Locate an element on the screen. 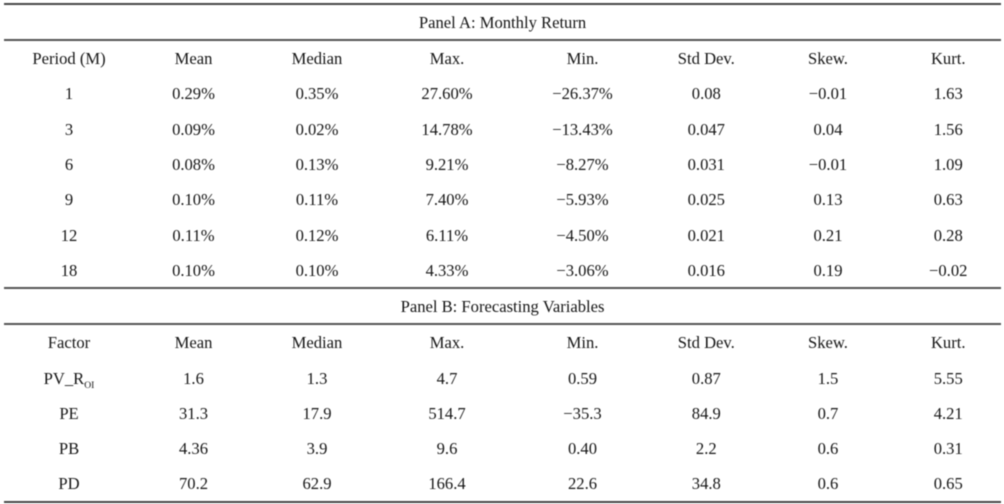 This screenshot has height=504, width=1004. cell: 31.3 is located at coordinates (193, 413).